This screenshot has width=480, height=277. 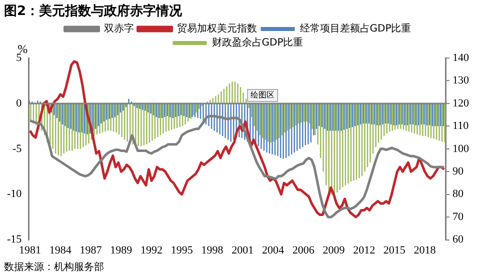 I want to click on y2-tick-label: 60, so click(x=458, y=240).